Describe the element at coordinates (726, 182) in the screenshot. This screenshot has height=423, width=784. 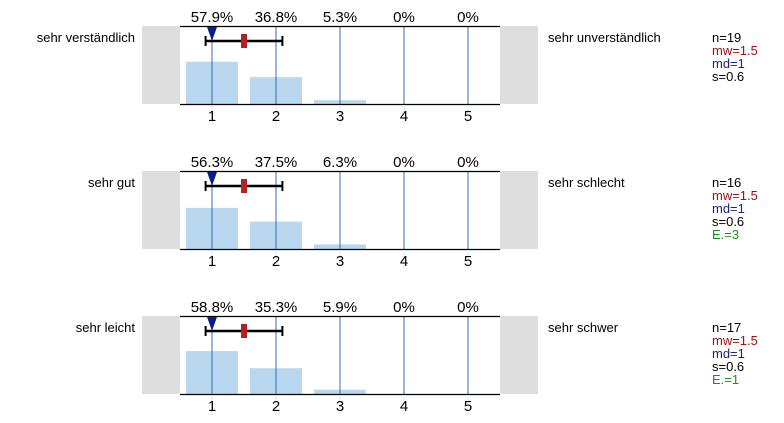
I see `block-2-stat-n: n=16` at that location.